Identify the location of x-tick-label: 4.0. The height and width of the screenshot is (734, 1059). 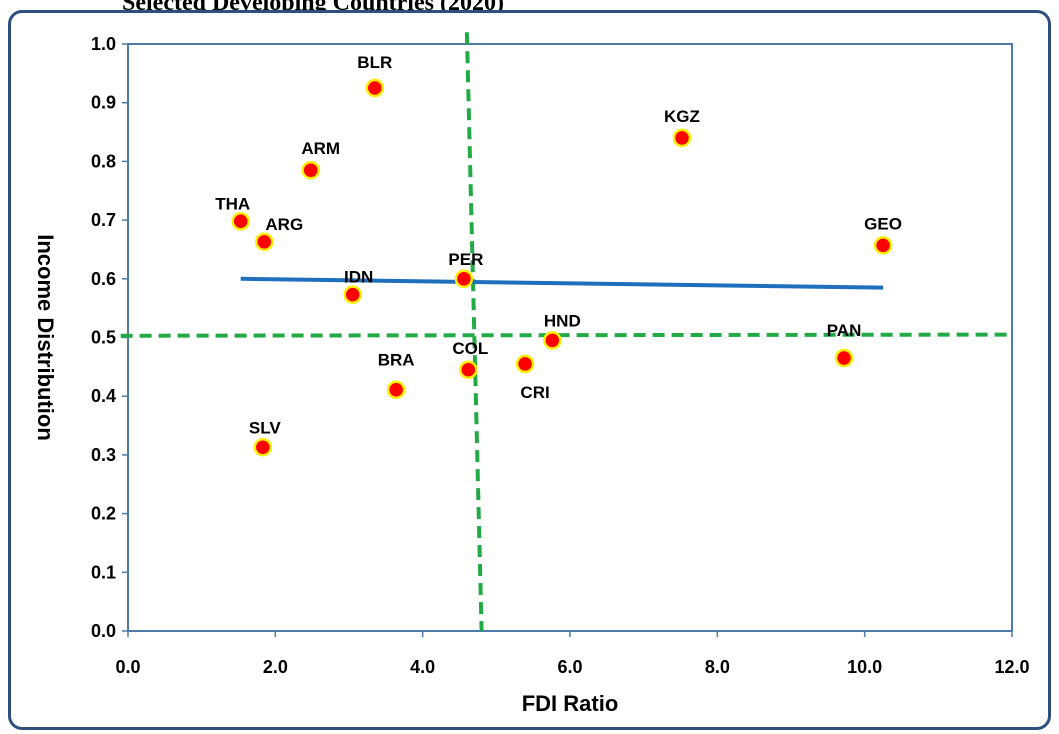
(422, 667).